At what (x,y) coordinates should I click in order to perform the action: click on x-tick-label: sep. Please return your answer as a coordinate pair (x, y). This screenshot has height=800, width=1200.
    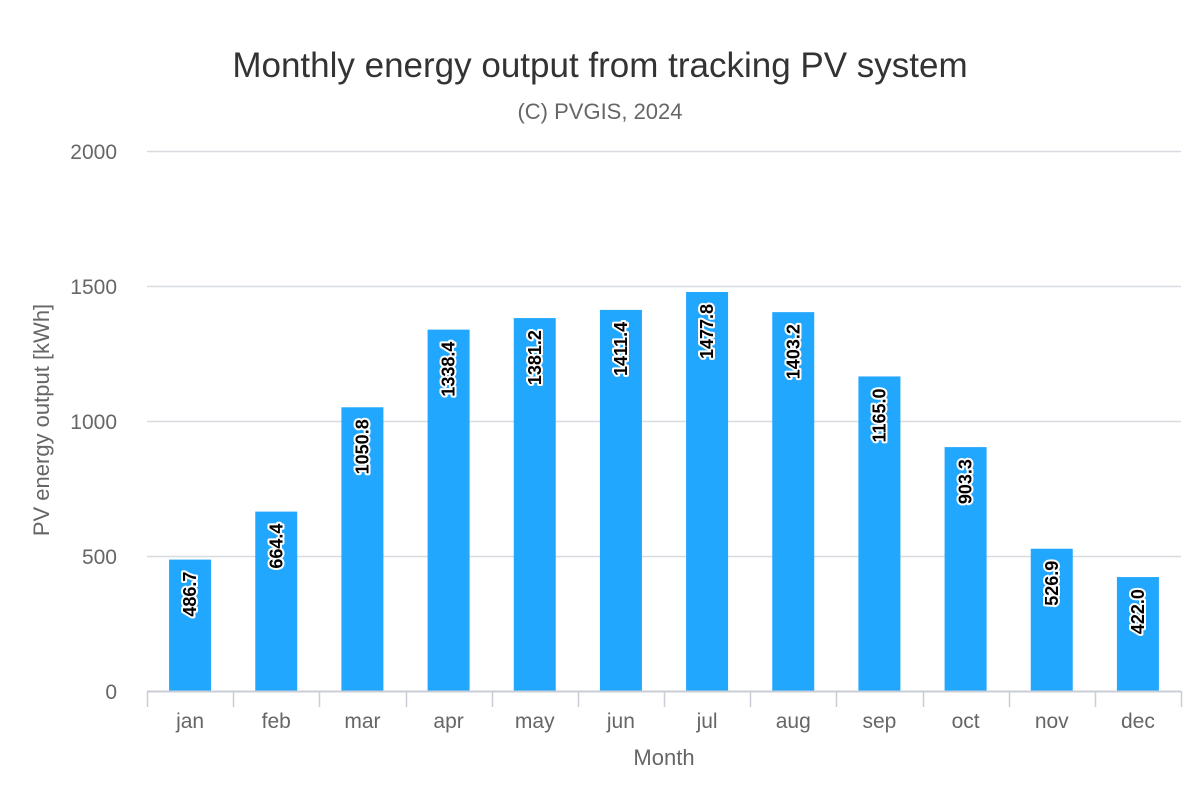
    Looking at the image, I should click on (879, 721).